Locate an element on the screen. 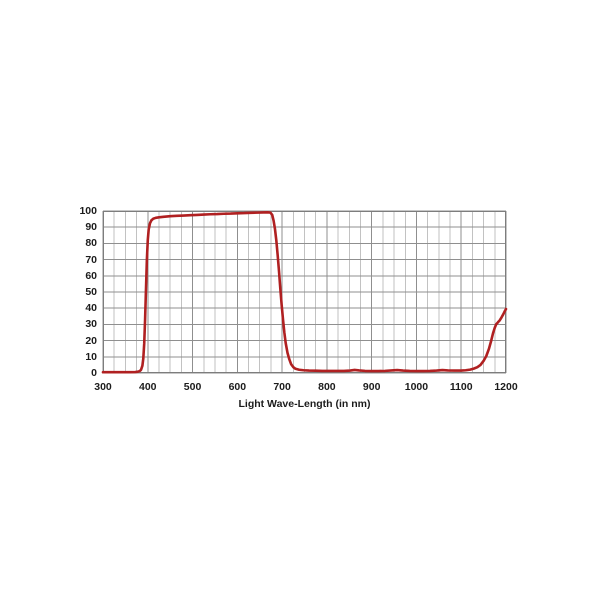 This screenshot has width=600, height=600. x-tick-label: 800 is located at coordinates (327, 387).